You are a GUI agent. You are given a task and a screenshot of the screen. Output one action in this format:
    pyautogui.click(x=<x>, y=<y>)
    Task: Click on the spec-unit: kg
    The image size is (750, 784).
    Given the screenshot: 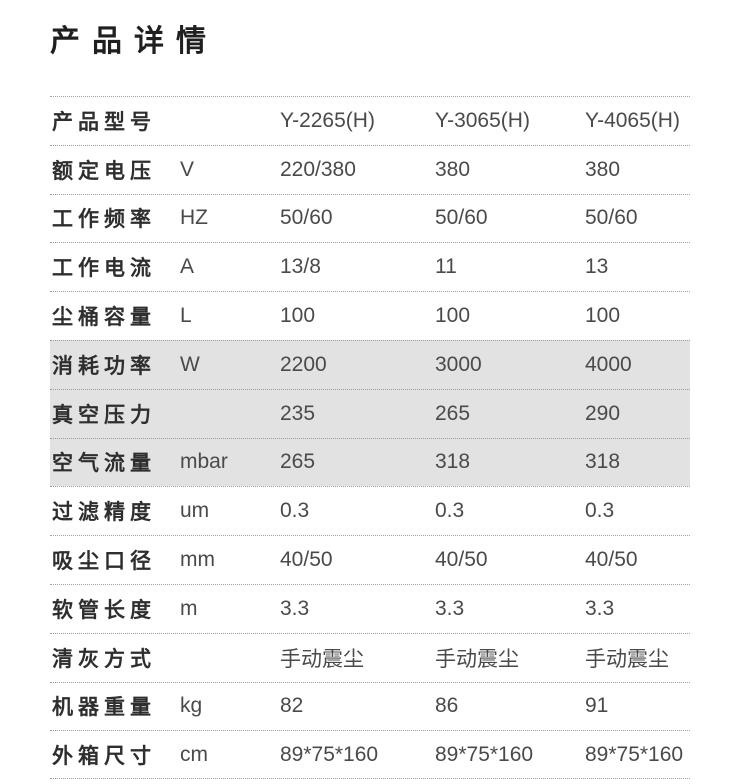 What is the action you would take?
    pyautogui.click(x=191, y=706)
    